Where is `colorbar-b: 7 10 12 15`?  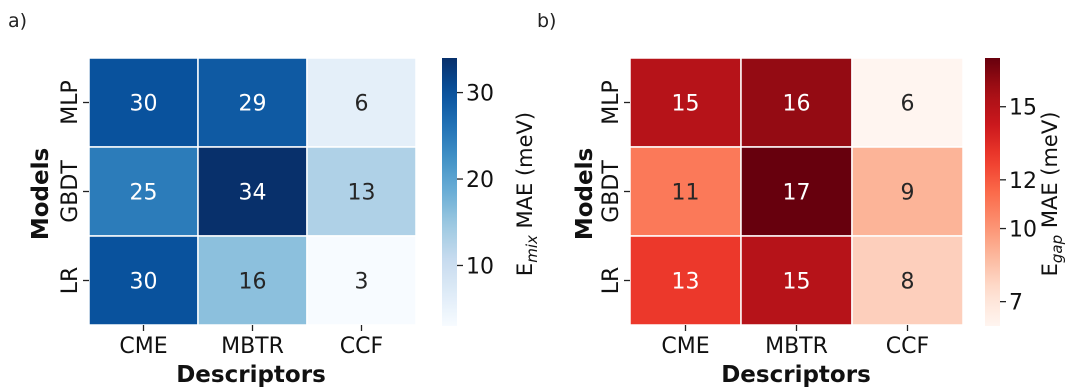
colorbar-b: 7 10 12 15 is located at coordinates (1011, 192).